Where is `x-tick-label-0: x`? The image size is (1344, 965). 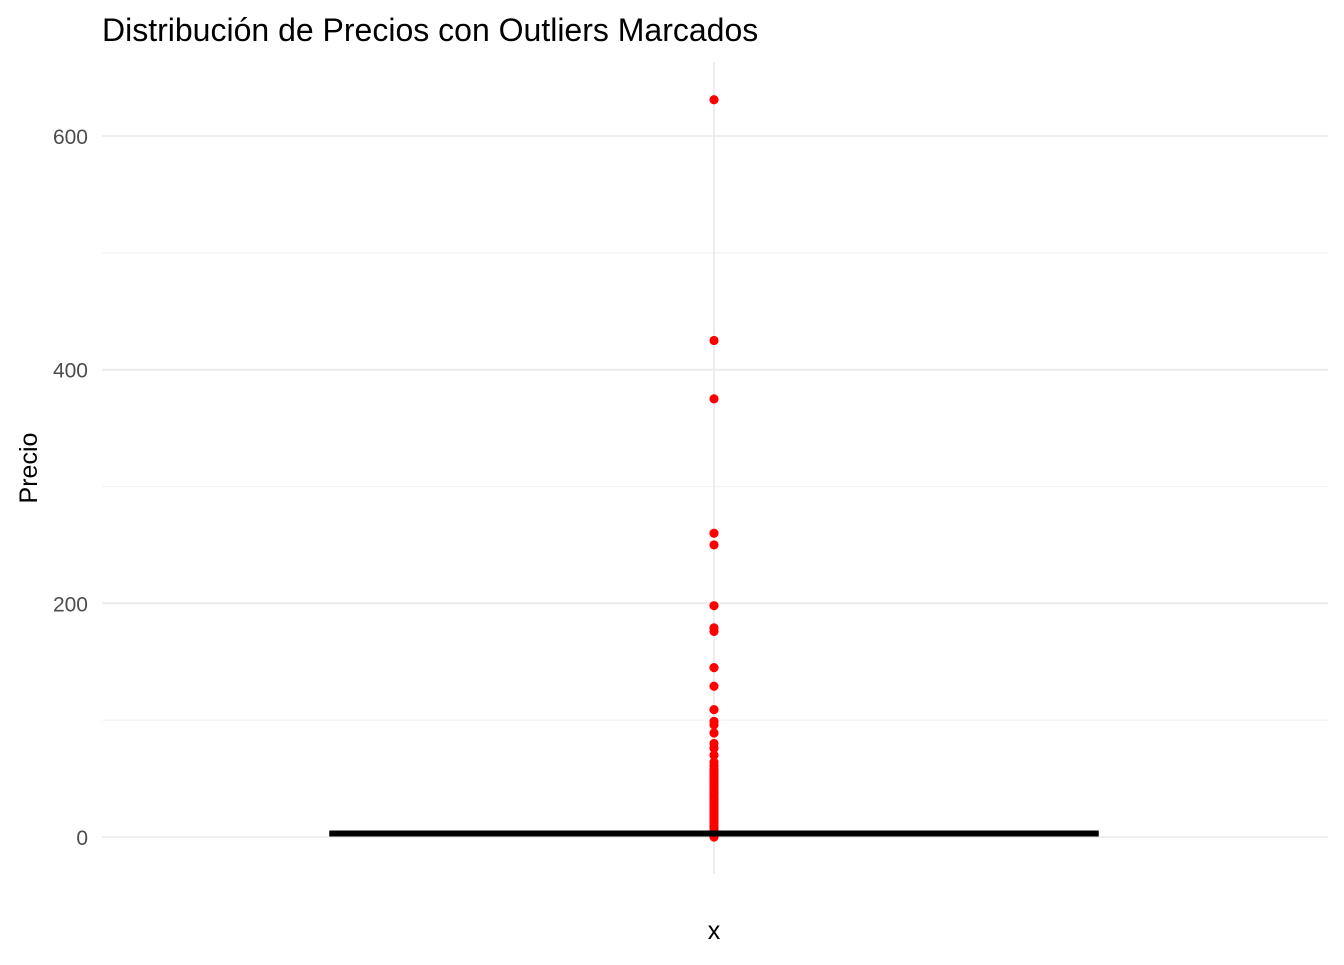 x-tick-label-0: x is located at coordinates (714, 931).